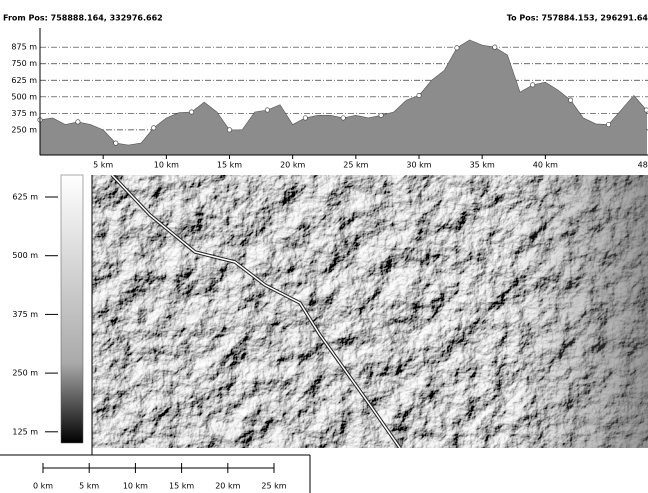 The width and height of the screenshot is (648, 493). I want to click on legend-label: 500 m, so click(25, 255).